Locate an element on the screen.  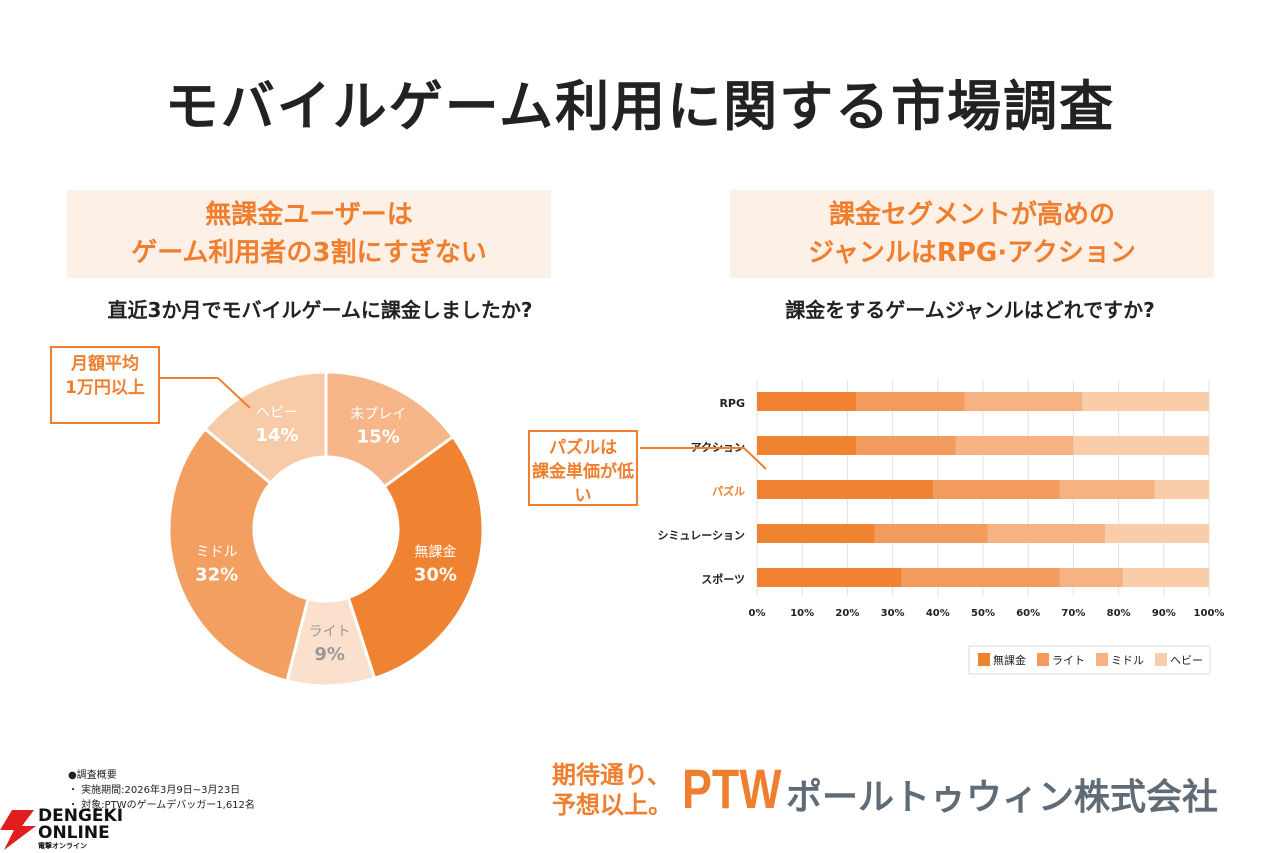
left-headline: 無課金ユーザーは ゲーム利用者の3割にすぎない is located at coordinates (309, 234).